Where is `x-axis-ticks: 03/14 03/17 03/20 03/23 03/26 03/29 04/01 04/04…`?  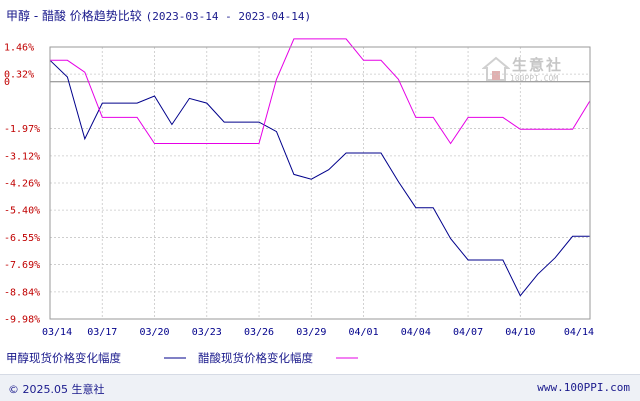
x-axis-ticks: 03/14 03/17 03/20 03/23 03/26 03/29 04/01 04/04… is located at coordinates (318, 332).